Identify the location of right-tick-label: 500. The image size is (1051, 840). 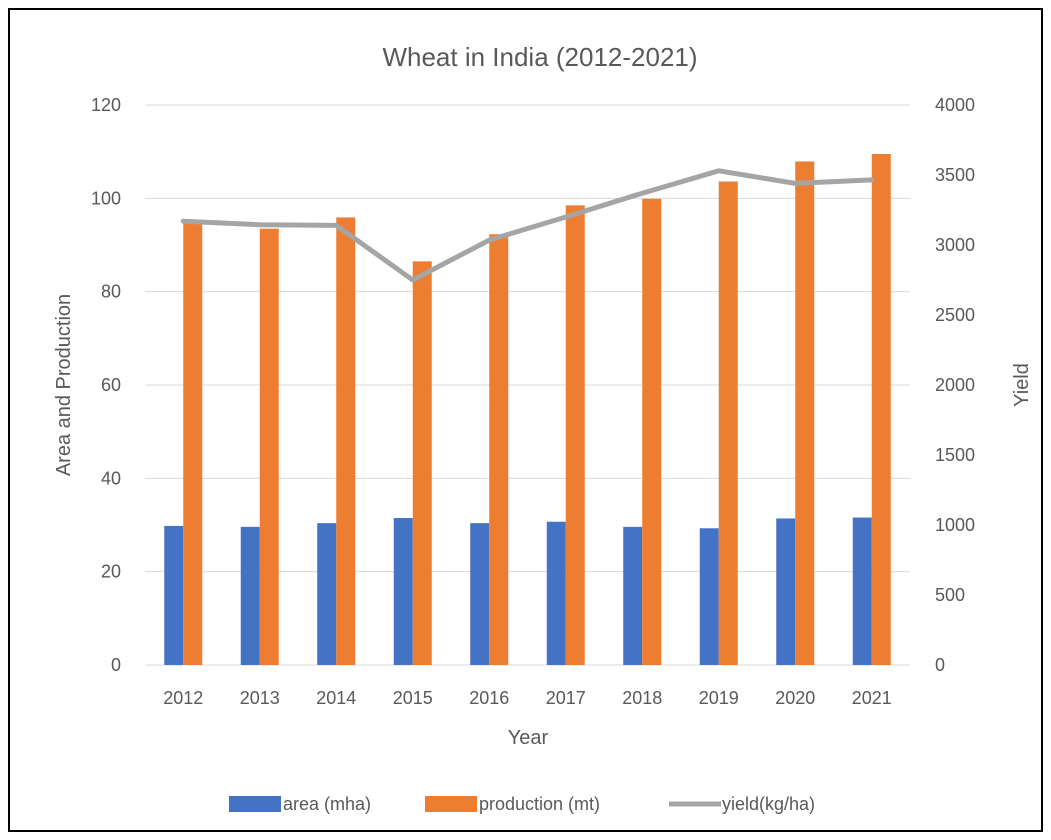
(950, 595).